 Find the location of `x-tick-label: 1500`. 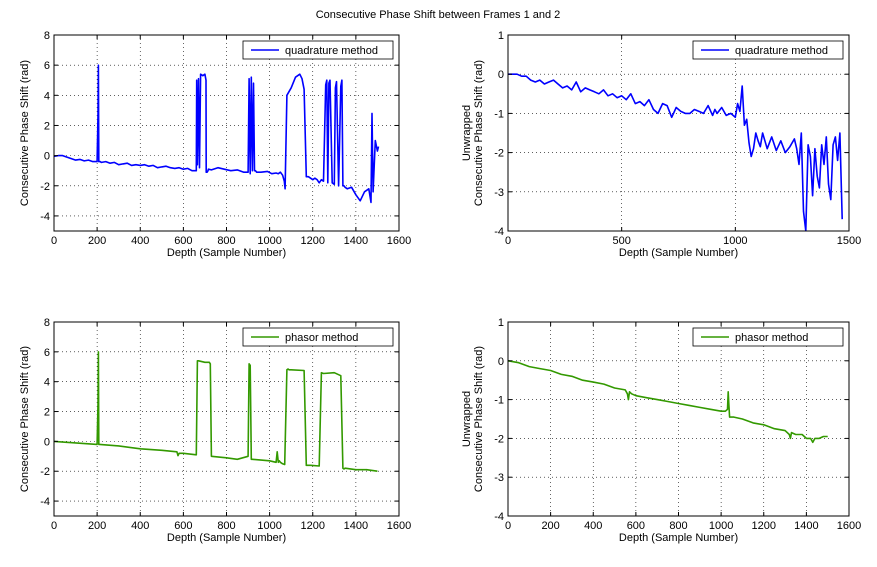

x-tick-label: 1500 is located at coordinates (849, 241).